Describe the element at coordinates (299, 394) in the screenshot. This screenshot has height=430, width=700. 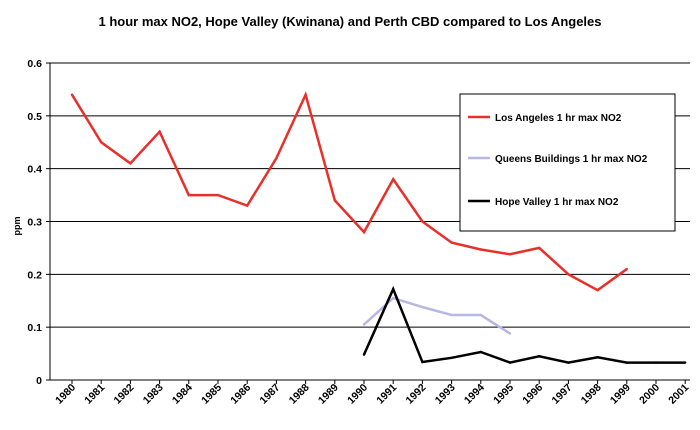
I see `x-tick-label: 1988` at that location.